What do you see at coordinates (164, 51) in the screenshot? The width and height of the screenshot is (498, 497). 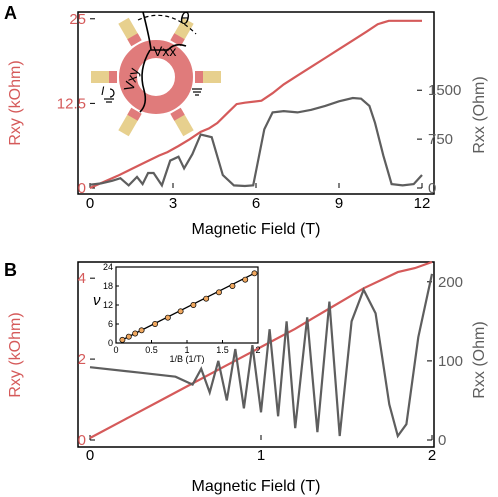 I see `vxx-label: Vxx` at bounding box center [164, 51].